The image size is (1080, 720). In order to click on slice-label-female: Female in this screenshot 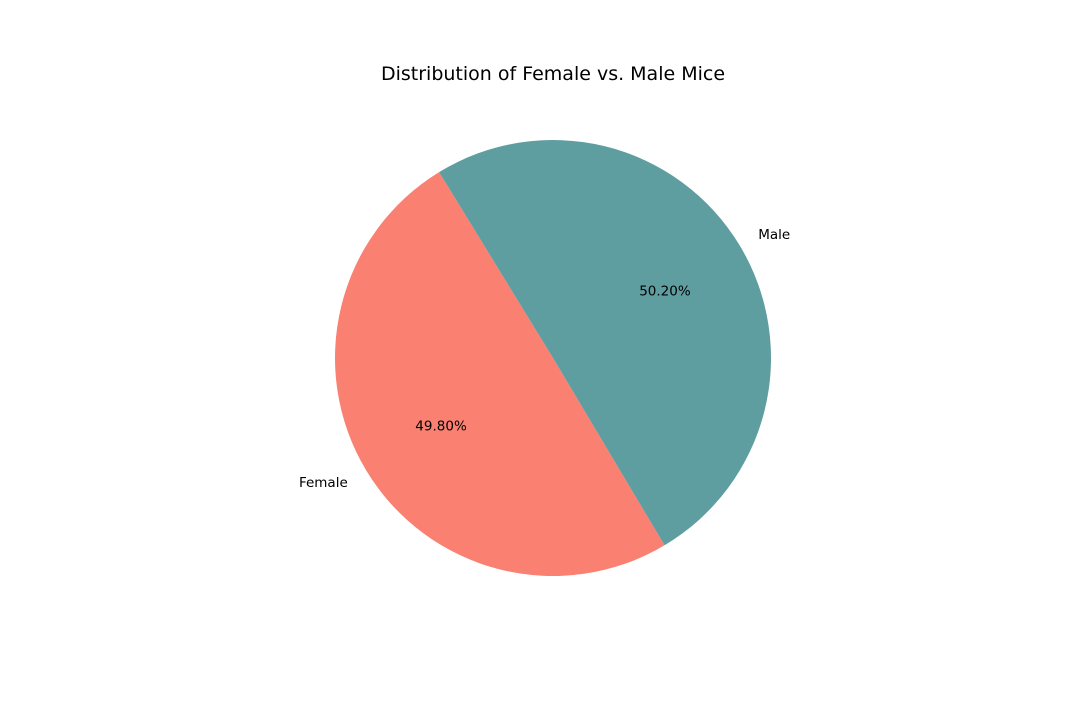, I will do `click(323, 483)`.